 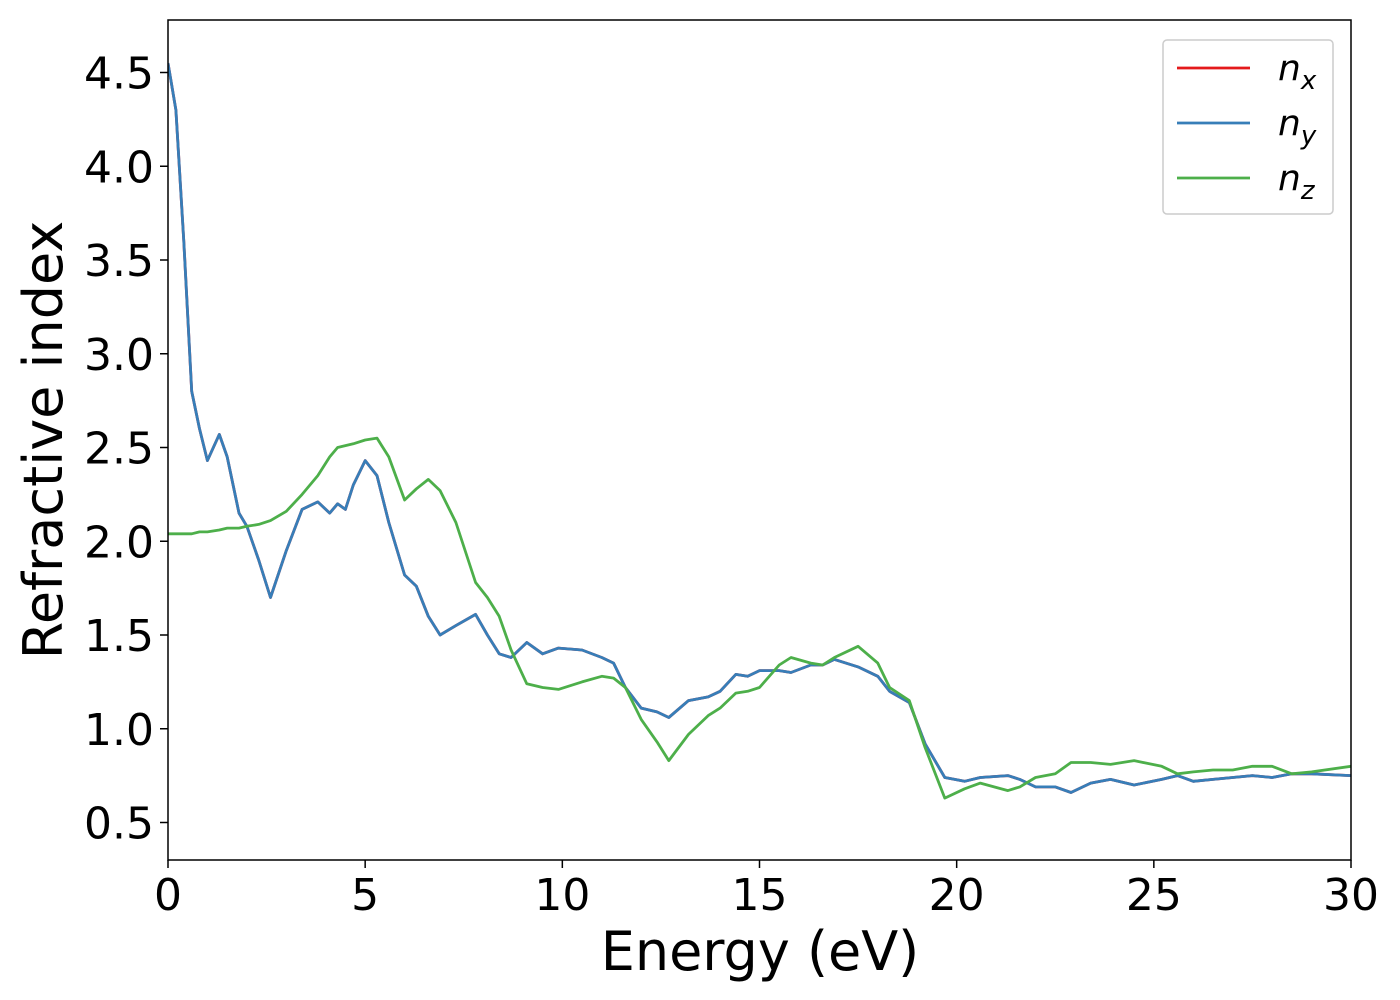 I want to click on legend-label: ny, so click(x=1297, y=127).